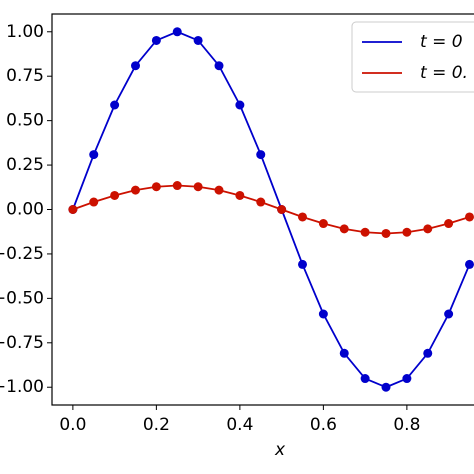 This screenshot has width=474, height=474. I want to click on legend-label: t = 0, so click(441, 42).